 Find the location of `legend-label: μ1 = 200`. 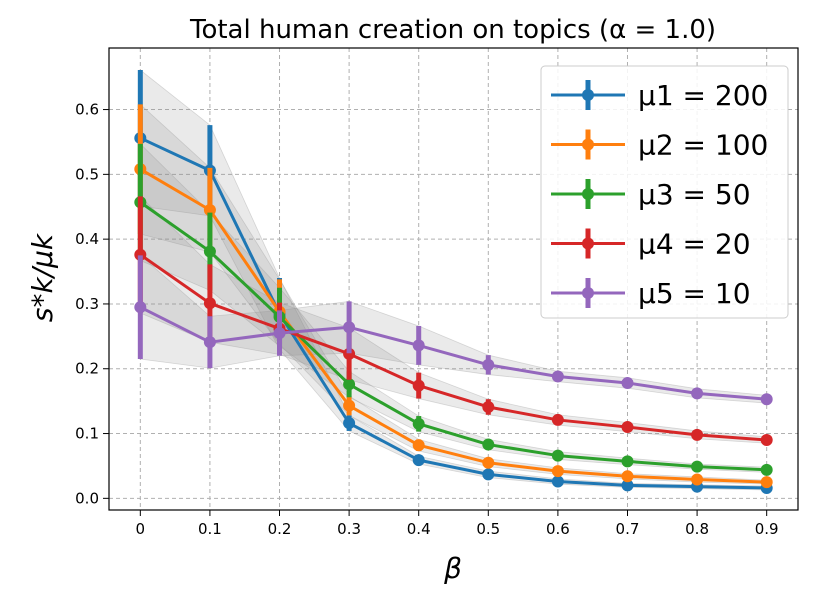

legend-label: μ1 = 200 is located at coordinates (703, 95).